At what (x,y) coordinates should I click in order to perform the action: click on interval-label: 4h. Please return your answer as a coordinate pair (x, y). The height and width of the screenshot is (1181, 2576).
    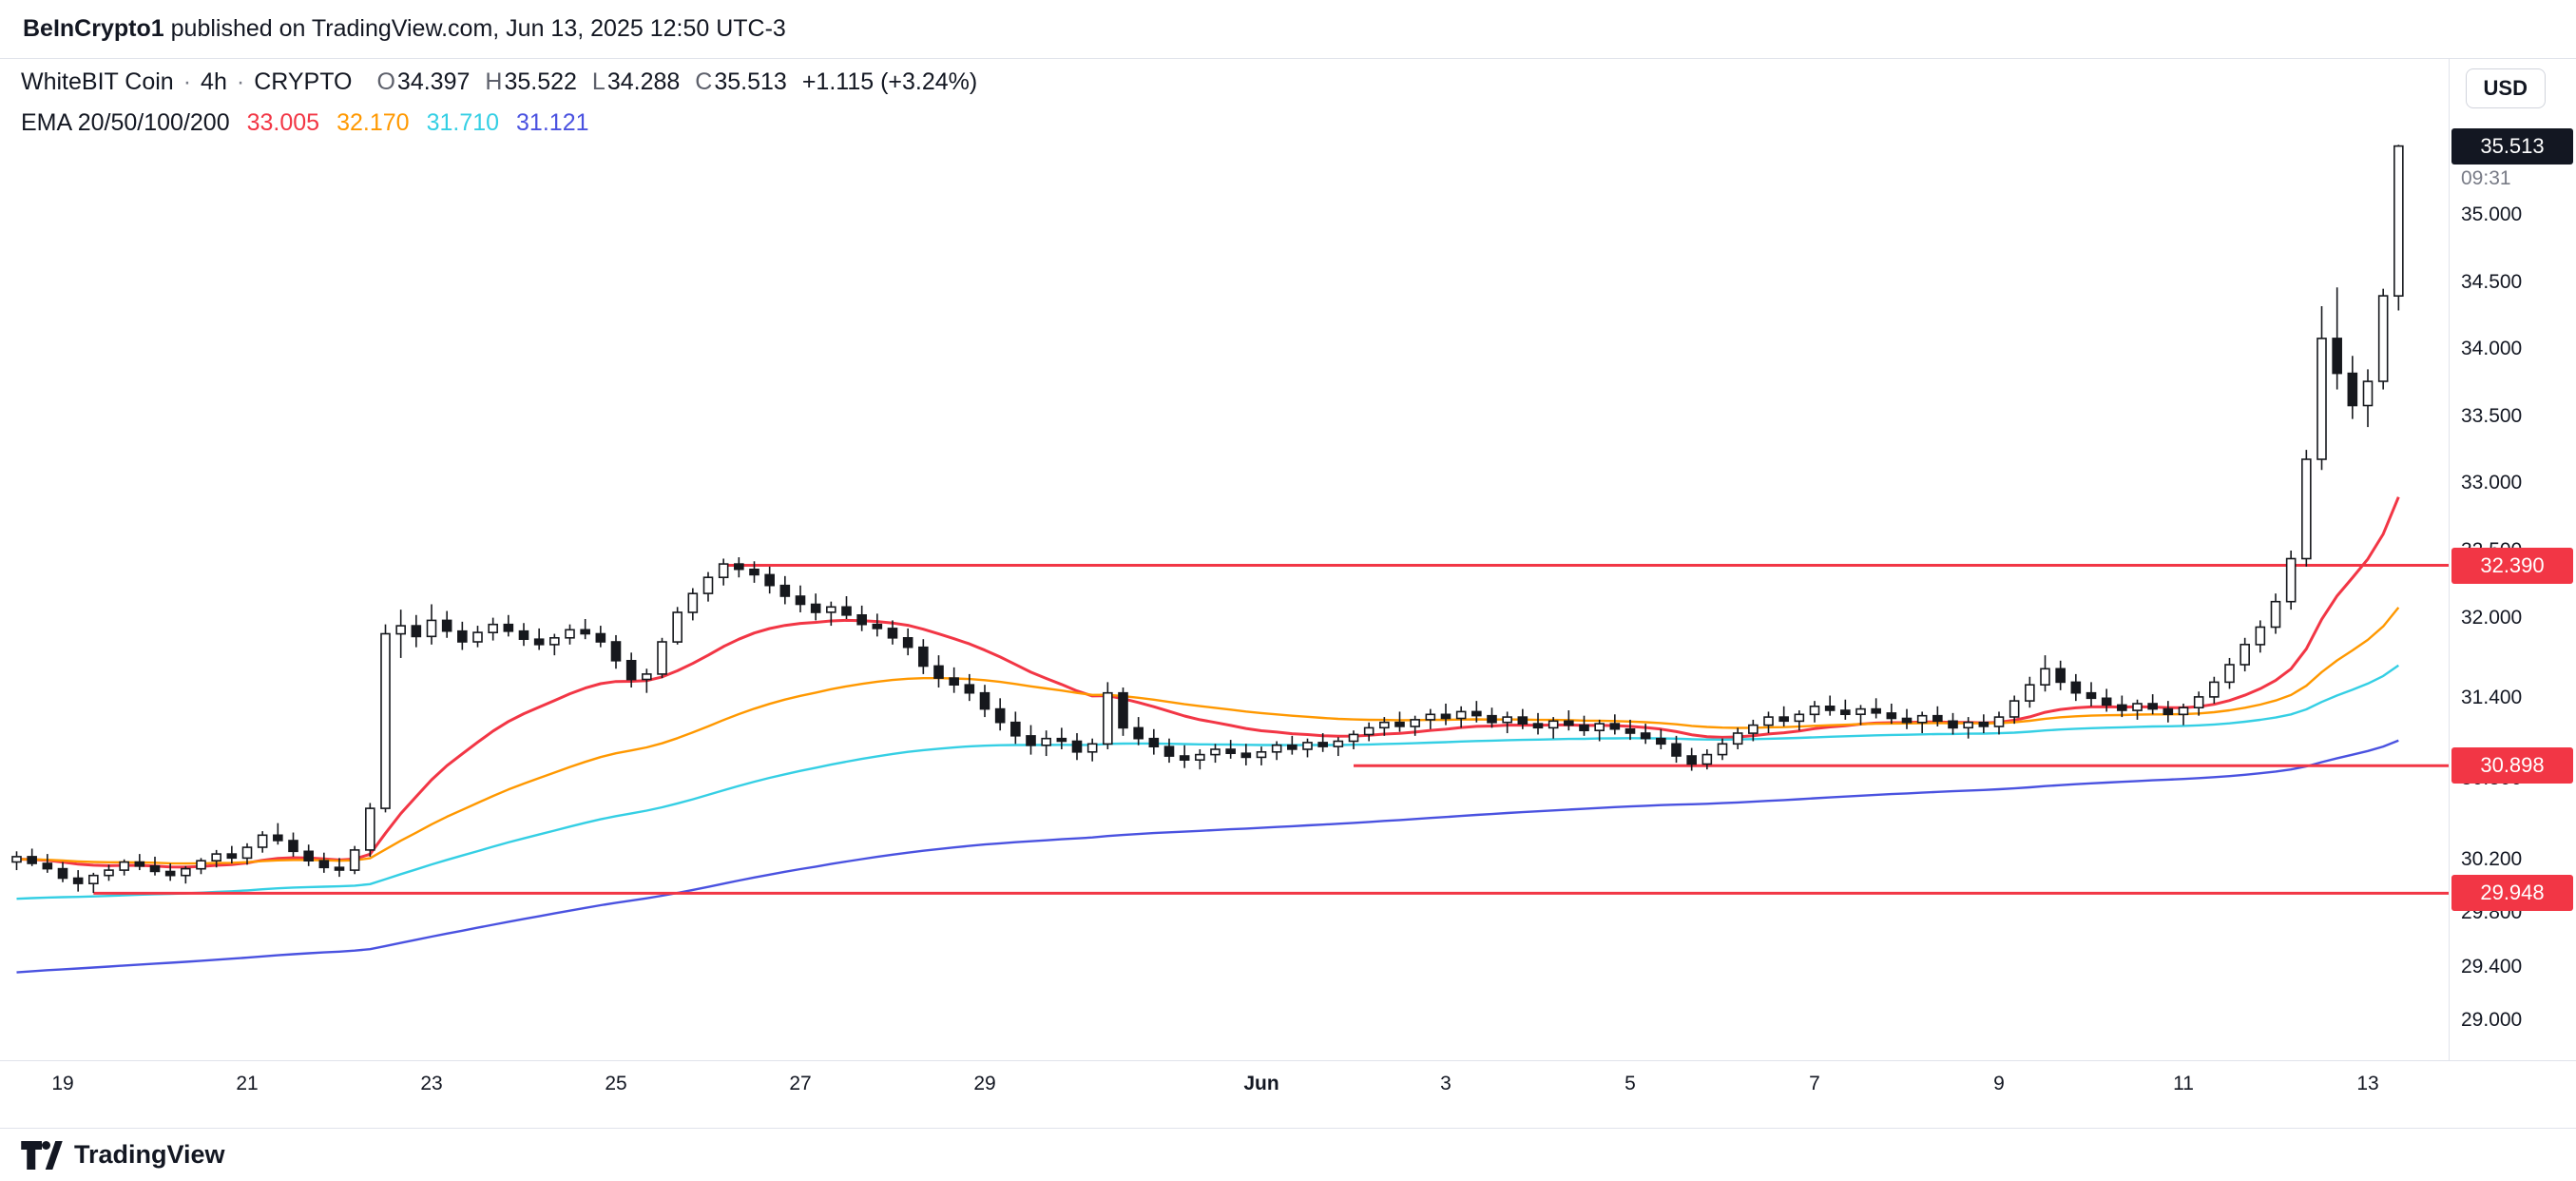
    Looking at the image, I should click on (214, 81).